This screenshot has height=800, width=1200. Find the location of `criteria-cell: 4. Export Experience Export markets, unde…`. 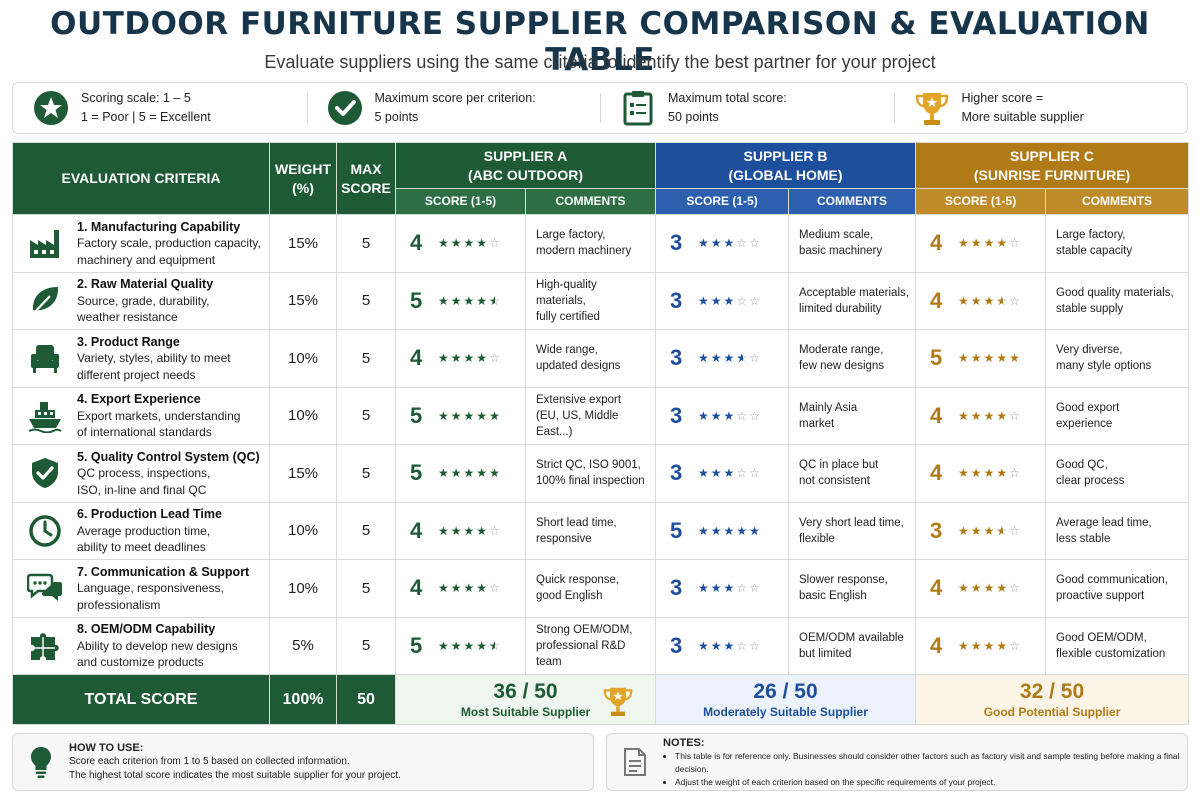

criteria-cell: 4. Export Experience Export markets, unde… is located at coordinates (141, 415).